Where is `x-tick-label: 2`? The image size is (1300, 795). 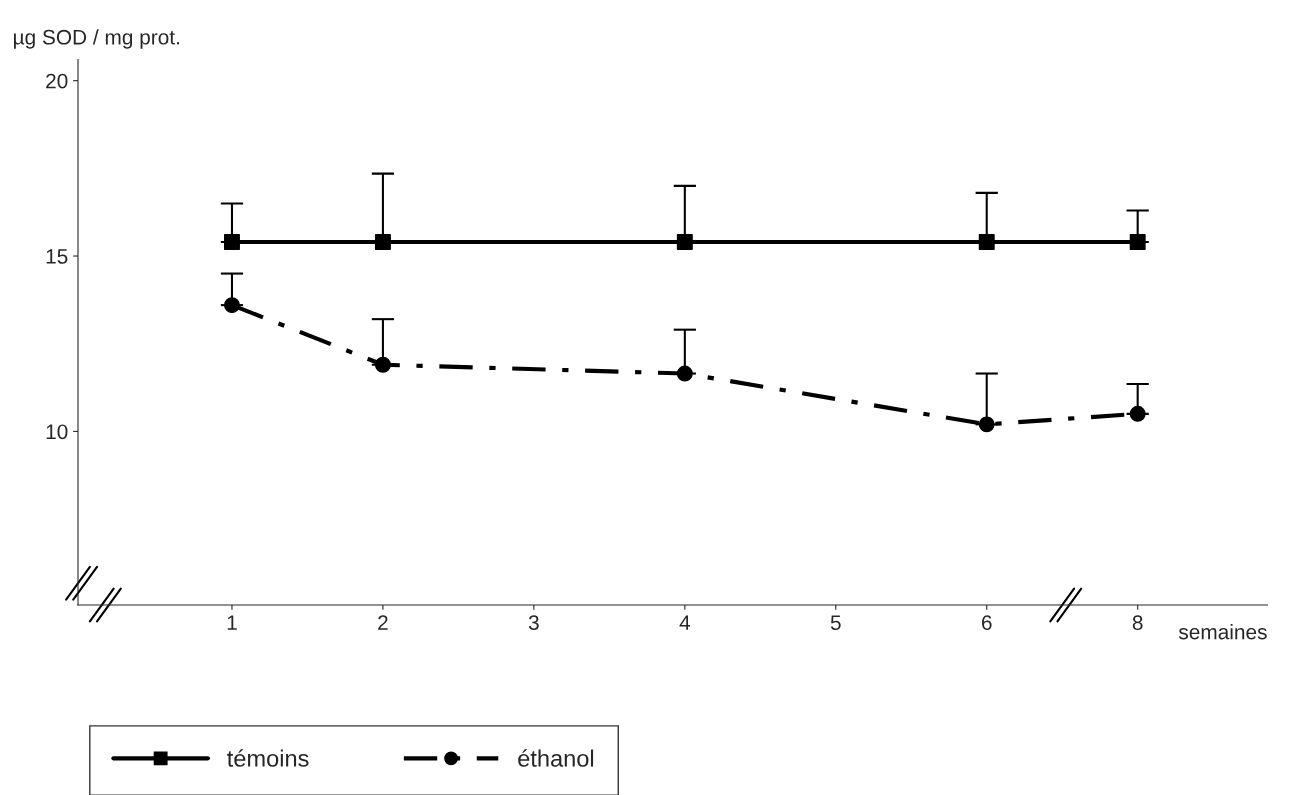
x-tick-label: 2 is located at coordinates (383, 622).